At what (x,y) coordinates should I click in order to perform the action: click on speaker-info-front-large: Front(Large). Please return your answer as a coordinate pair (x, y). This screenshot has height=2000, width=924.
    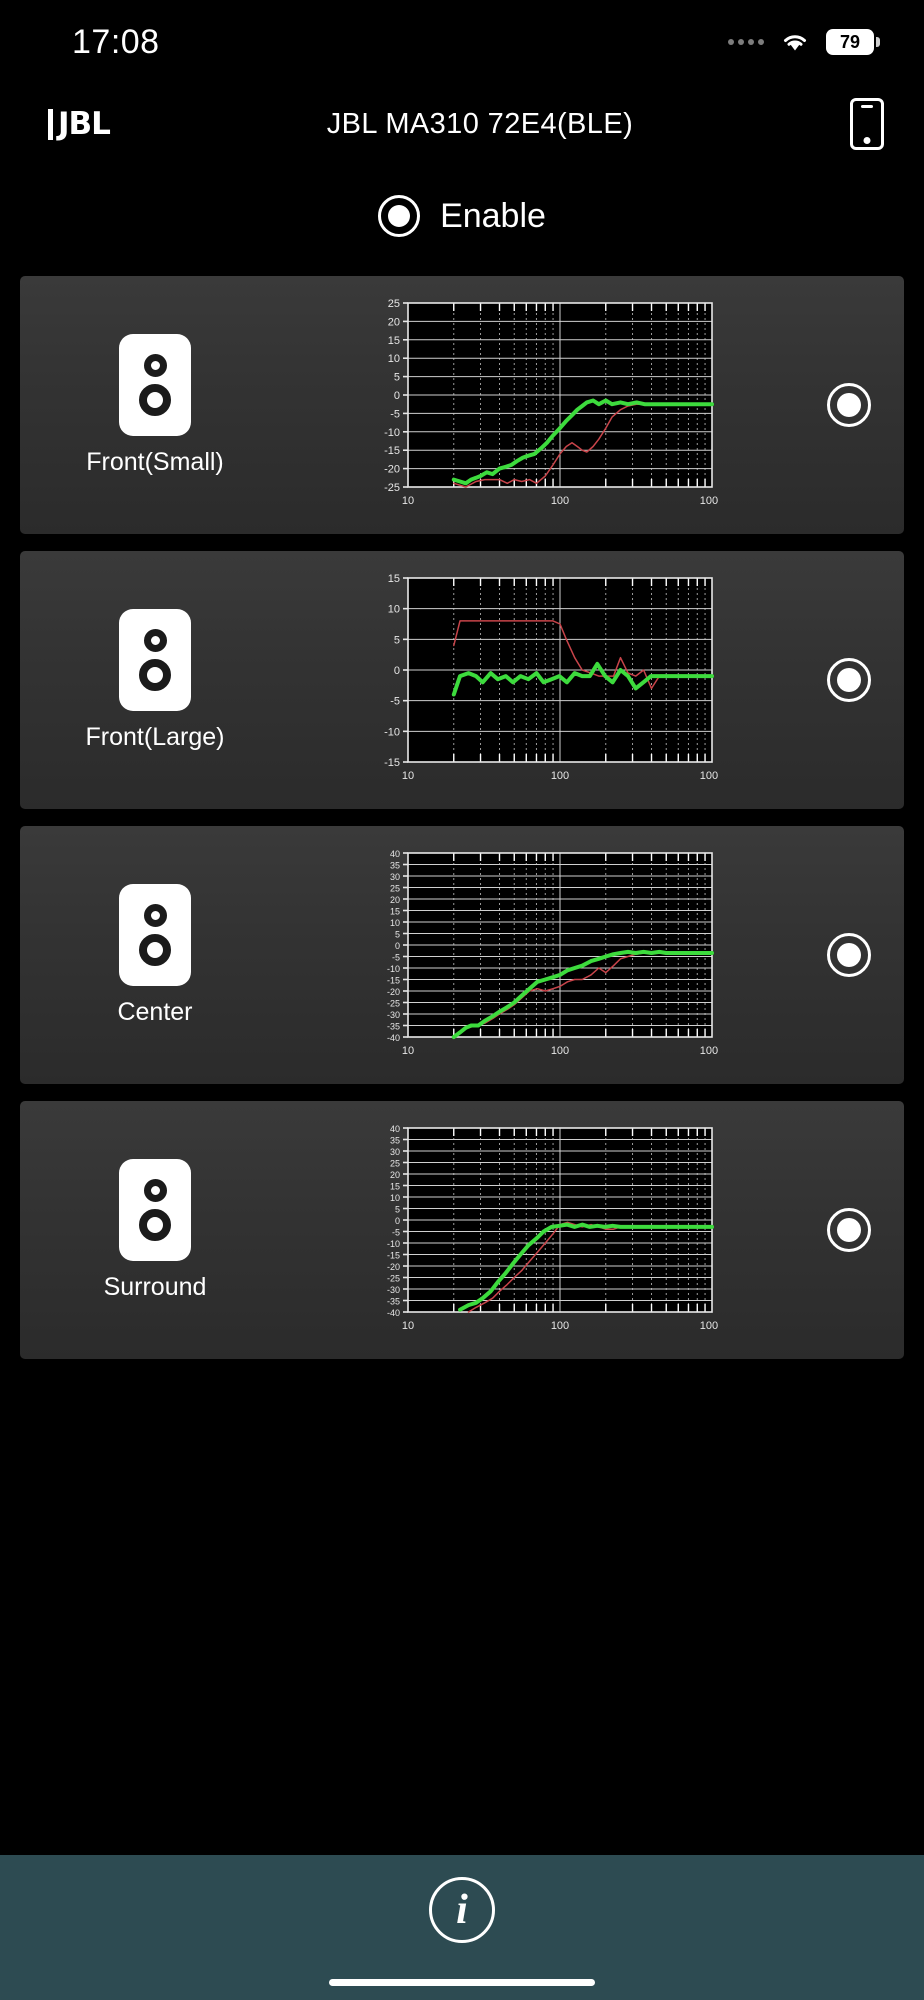
    Looking at the image, I should click on (155, 680).